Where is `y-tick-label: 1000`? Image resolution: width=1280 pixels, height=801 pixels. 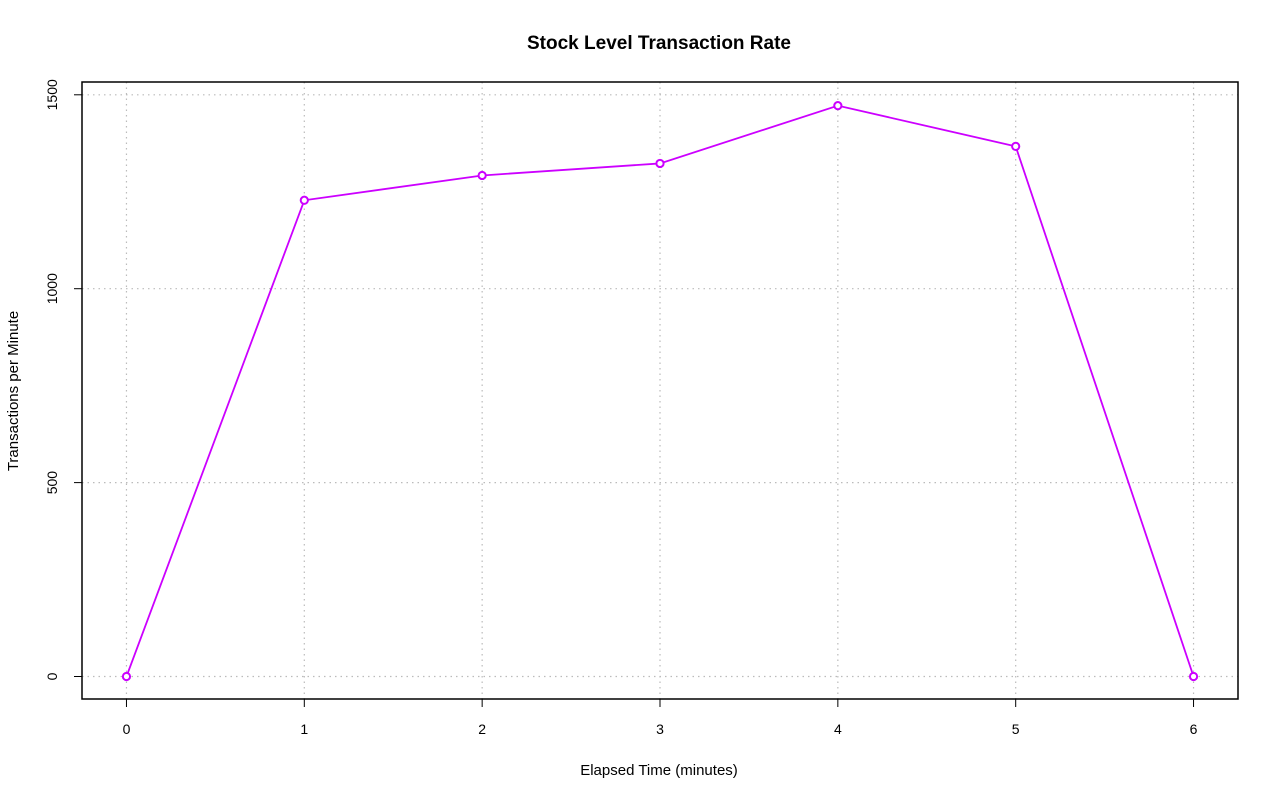
y-tick-label: 1000 is located at coordinates (52, 288).